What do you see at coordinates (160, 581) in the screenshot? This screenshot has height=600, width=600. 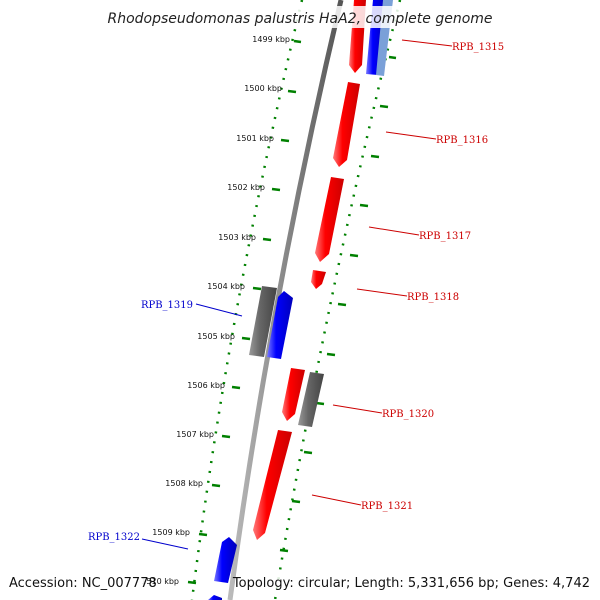 I see `kbp-label: 1510 kbp` at bounding box center [160, 581].